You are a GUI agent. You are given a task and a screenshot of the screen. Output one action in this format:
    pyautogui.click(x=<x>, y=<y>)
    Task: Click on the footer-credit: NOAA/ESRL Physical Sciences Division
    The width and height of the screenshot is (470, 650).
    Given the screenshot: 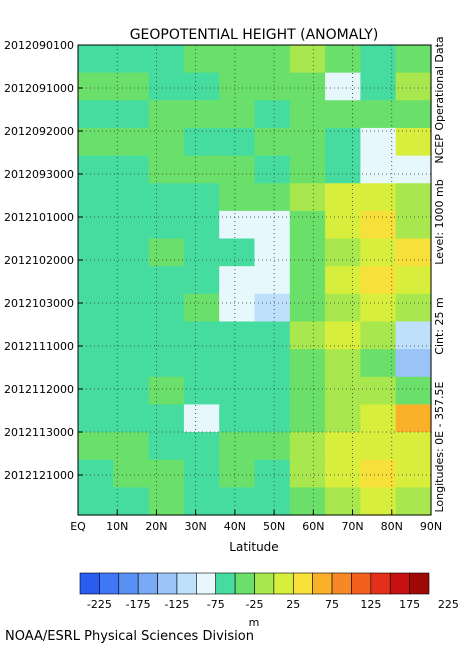 What is the action you would take?
    pyautogui.click(x=129, y=636)
    